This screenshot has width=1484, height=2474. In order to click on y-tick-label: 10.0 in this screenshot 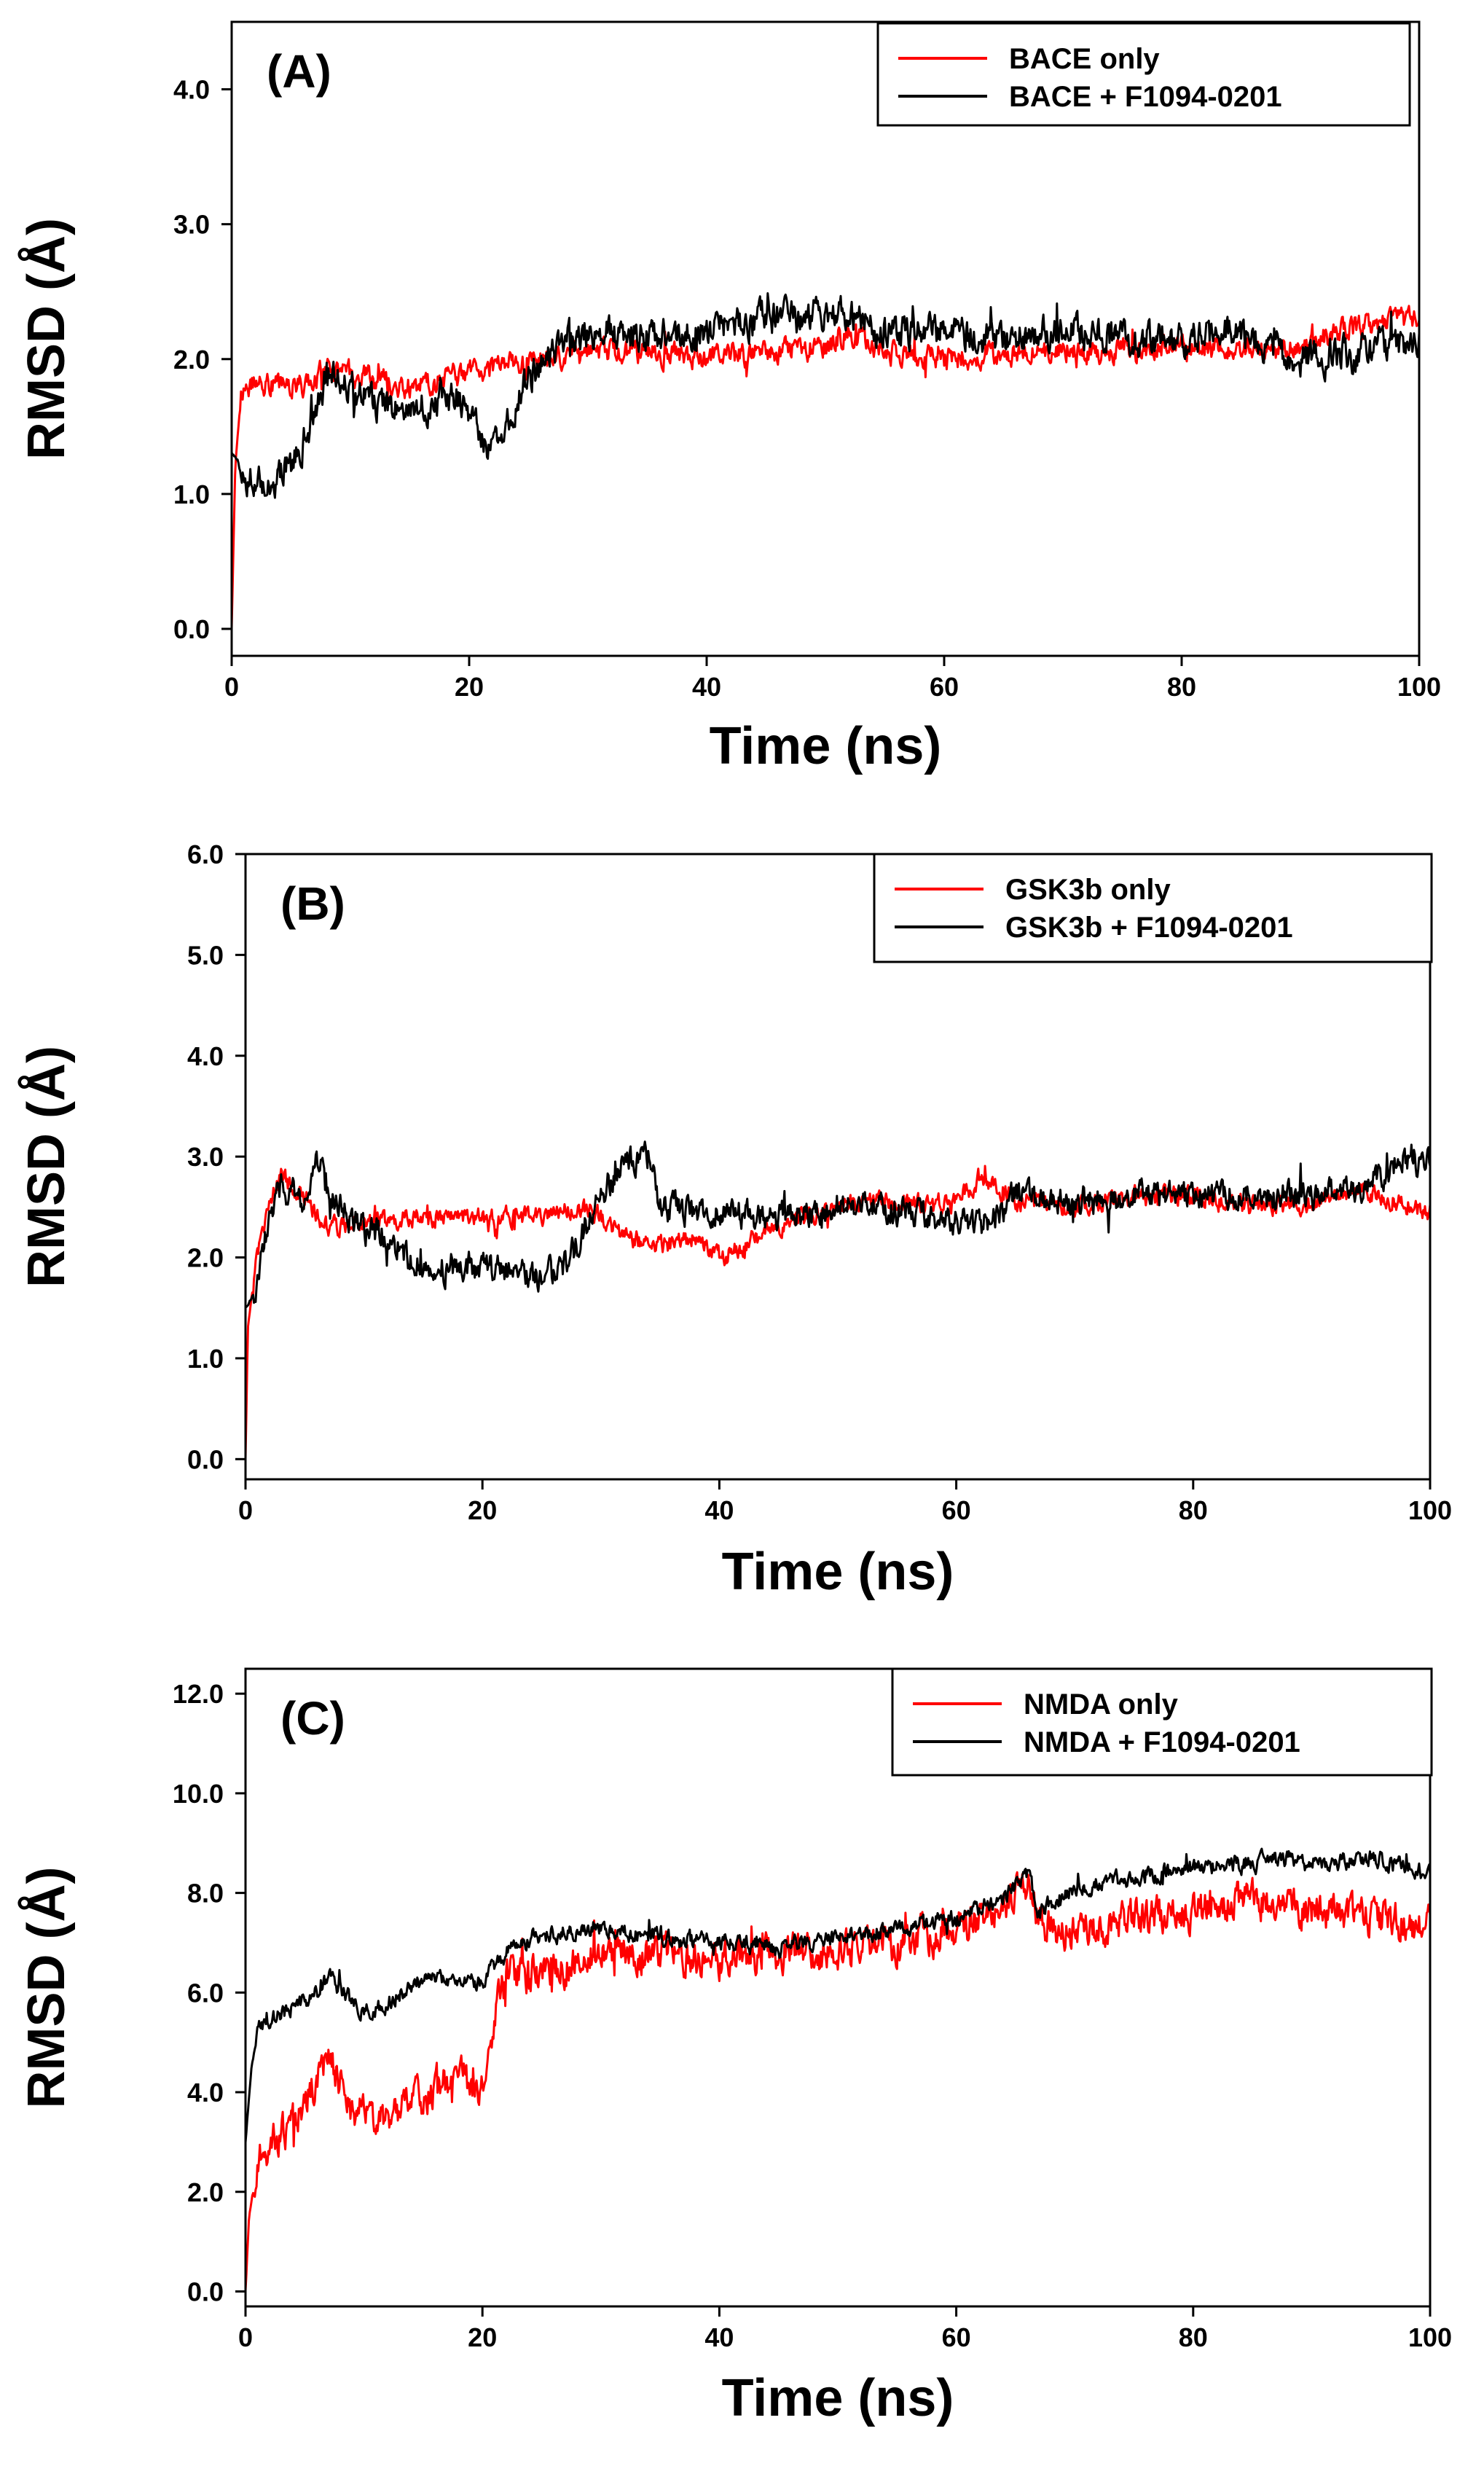, I will do `click(198, 1794)`.